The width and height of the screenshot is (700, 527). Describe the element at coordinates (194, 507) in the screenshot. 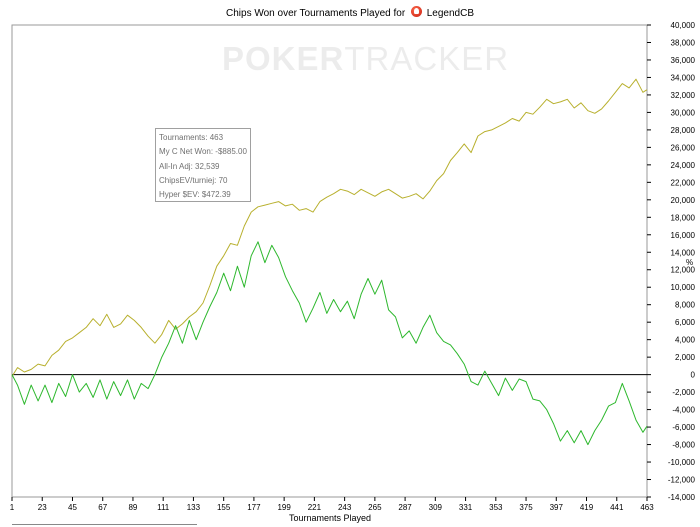

I see `x-tick-label: 133` at that location.